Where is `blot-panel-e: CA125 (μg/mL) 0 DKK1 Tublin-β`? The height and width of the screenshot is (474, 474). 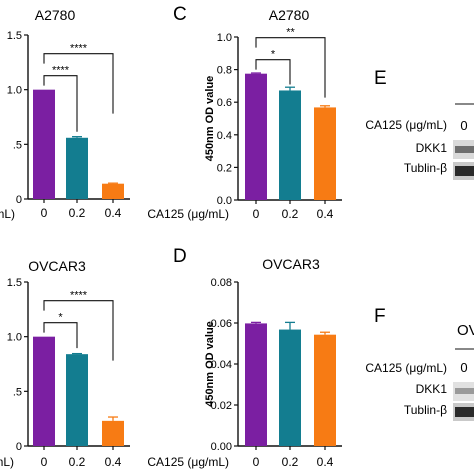 blot-panel-e: CA125 (μg/mL) 0 DKK1 Tublin-β is located at coordinates (419, 141).